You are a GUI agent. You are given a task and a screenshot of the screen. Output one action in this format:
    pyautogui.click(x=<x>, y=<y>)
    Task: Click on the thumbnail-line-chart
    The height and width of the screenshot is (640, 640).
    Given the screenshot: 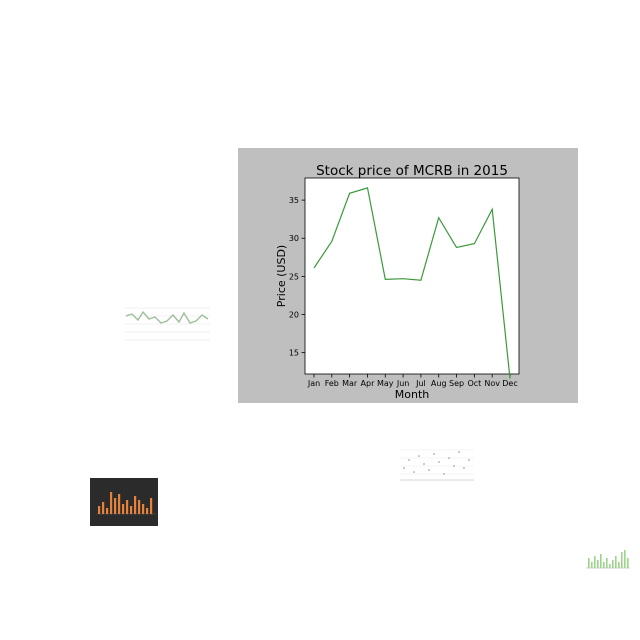 What is the action you would take?
    pyautogui.click(x=162, y=329)
    